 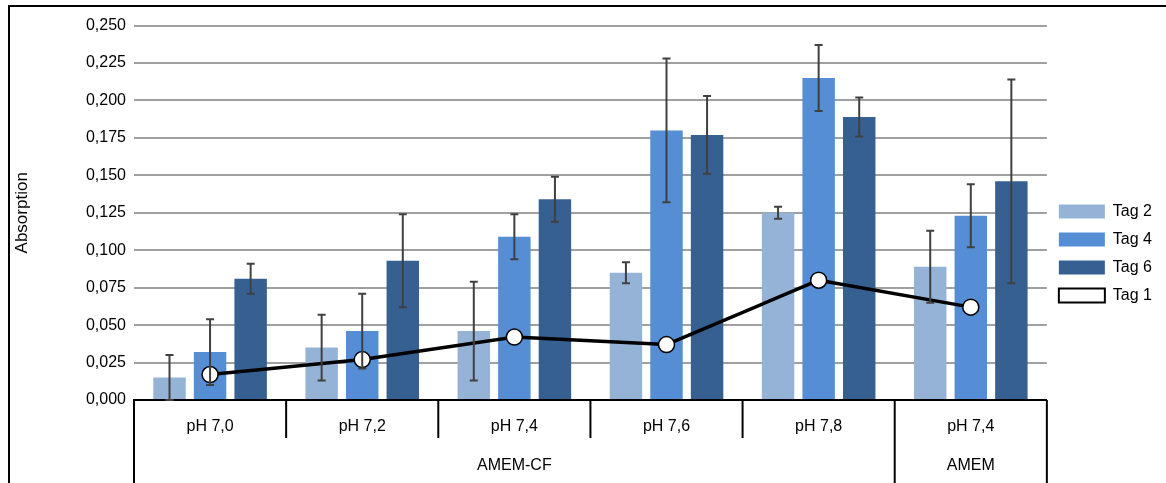 I want to click on text: AMEM, so click(x=970, y=465).